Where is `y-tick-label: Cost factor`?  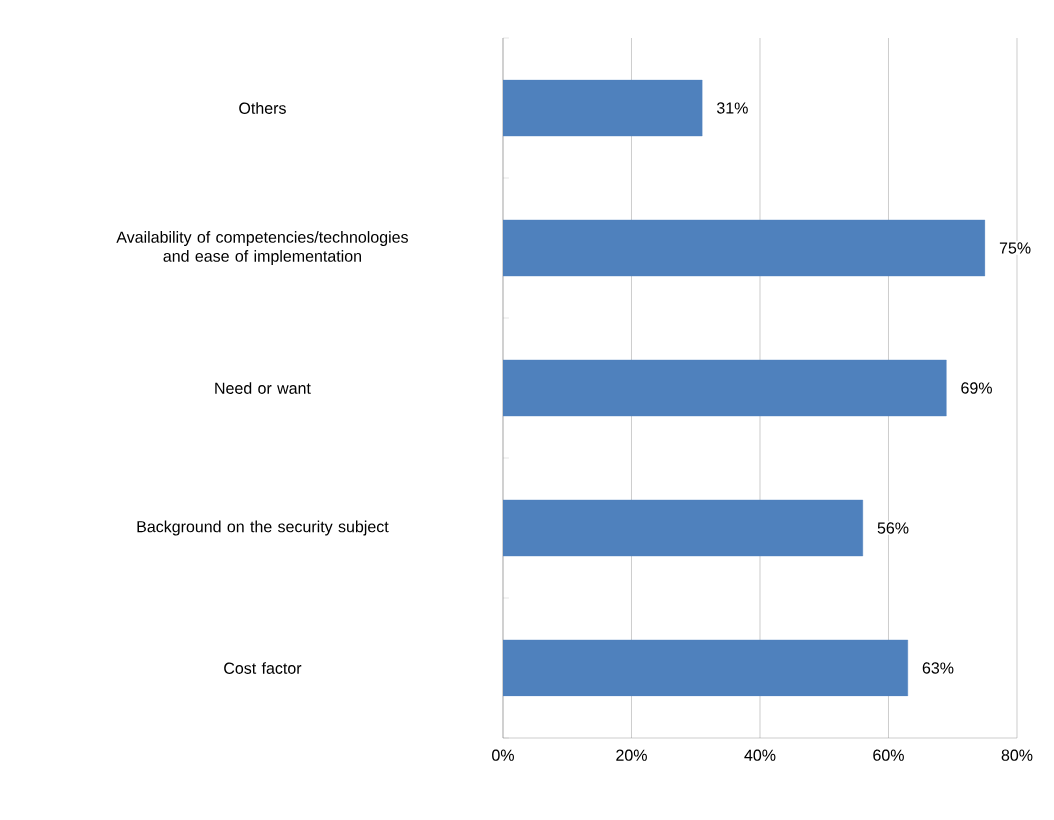 y-tick-label: Cost factor is located at coordinates (263, 668).